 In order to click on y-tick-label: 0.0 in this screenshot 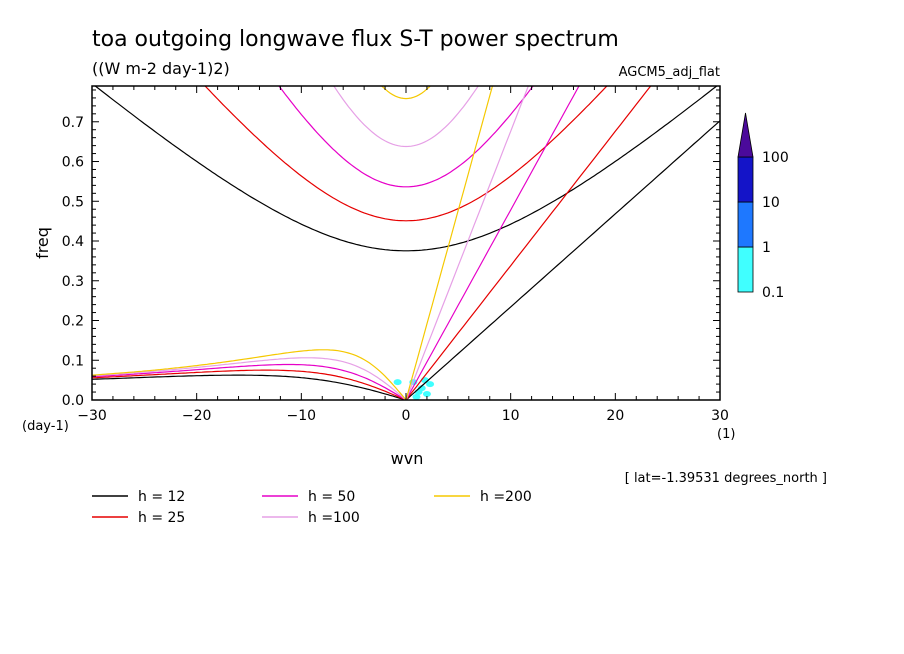, I will do `click(73, 401)`.